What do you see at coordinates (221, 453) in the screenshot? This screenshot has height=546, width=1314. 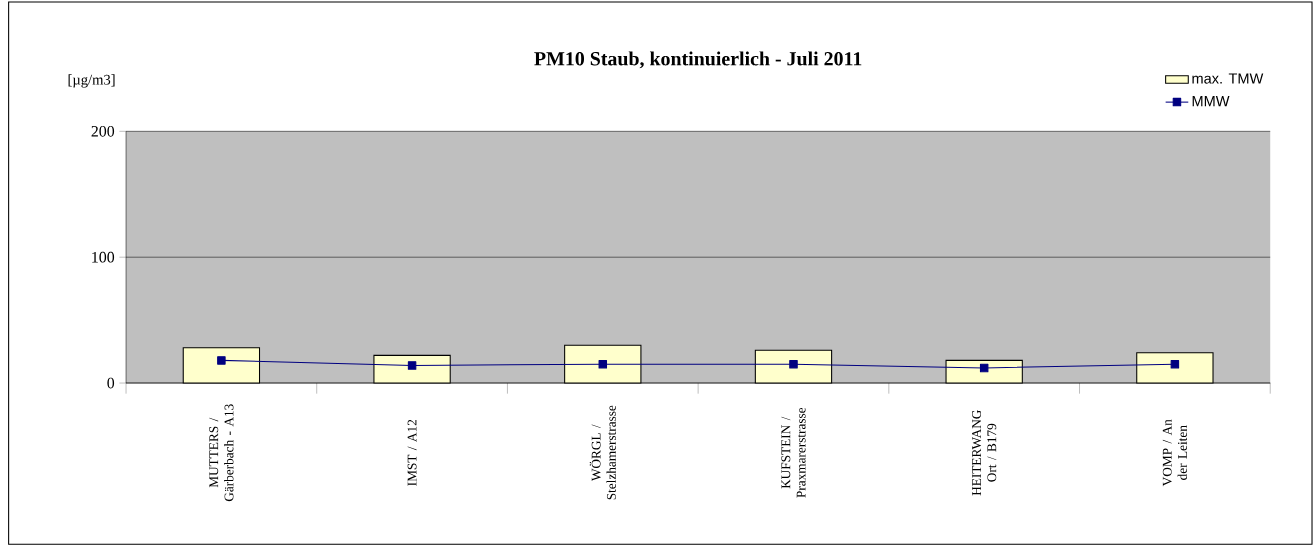 I see `x-tick-label: MUTTERS / Gärberbach - A13` at bounding box center [221, 453].